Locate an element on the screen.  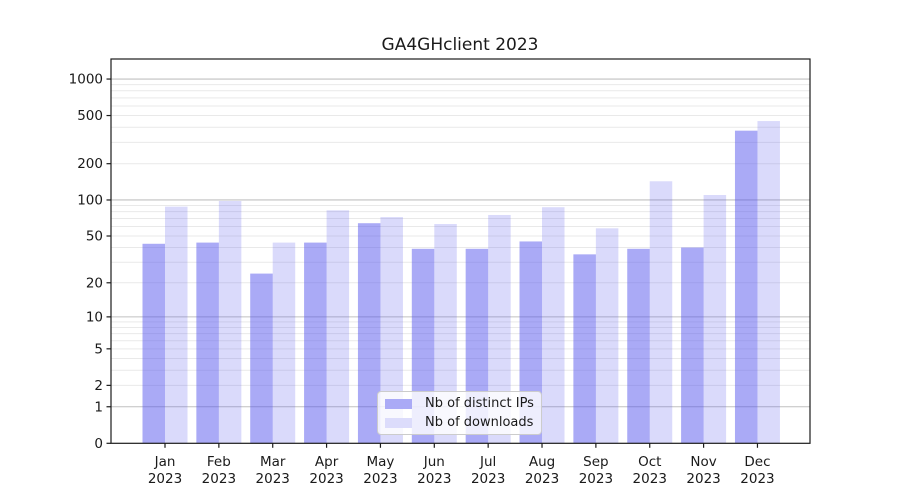
bar-downloads-jun is located at coordinates (445, 334).